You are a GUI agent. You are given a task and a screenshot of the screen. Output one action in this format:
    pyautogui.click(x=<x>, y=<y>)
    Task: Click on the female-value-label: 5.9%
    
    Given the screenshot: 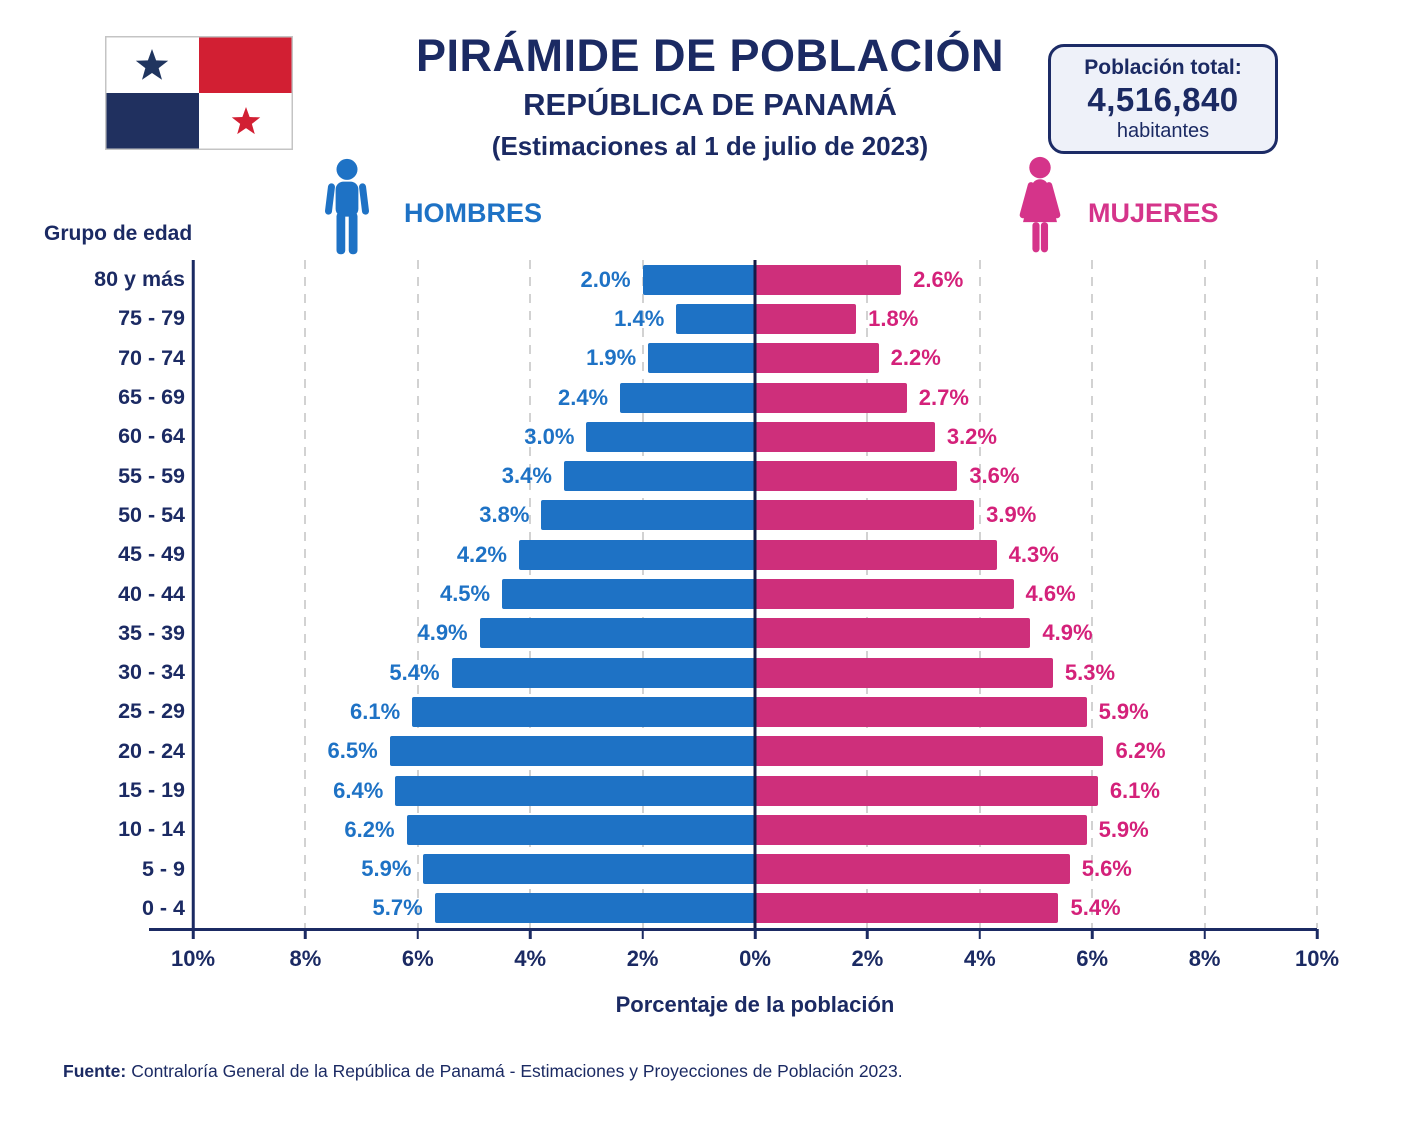 What is the action you would take?
    pyautogui.click(x=1123, y=711)
    